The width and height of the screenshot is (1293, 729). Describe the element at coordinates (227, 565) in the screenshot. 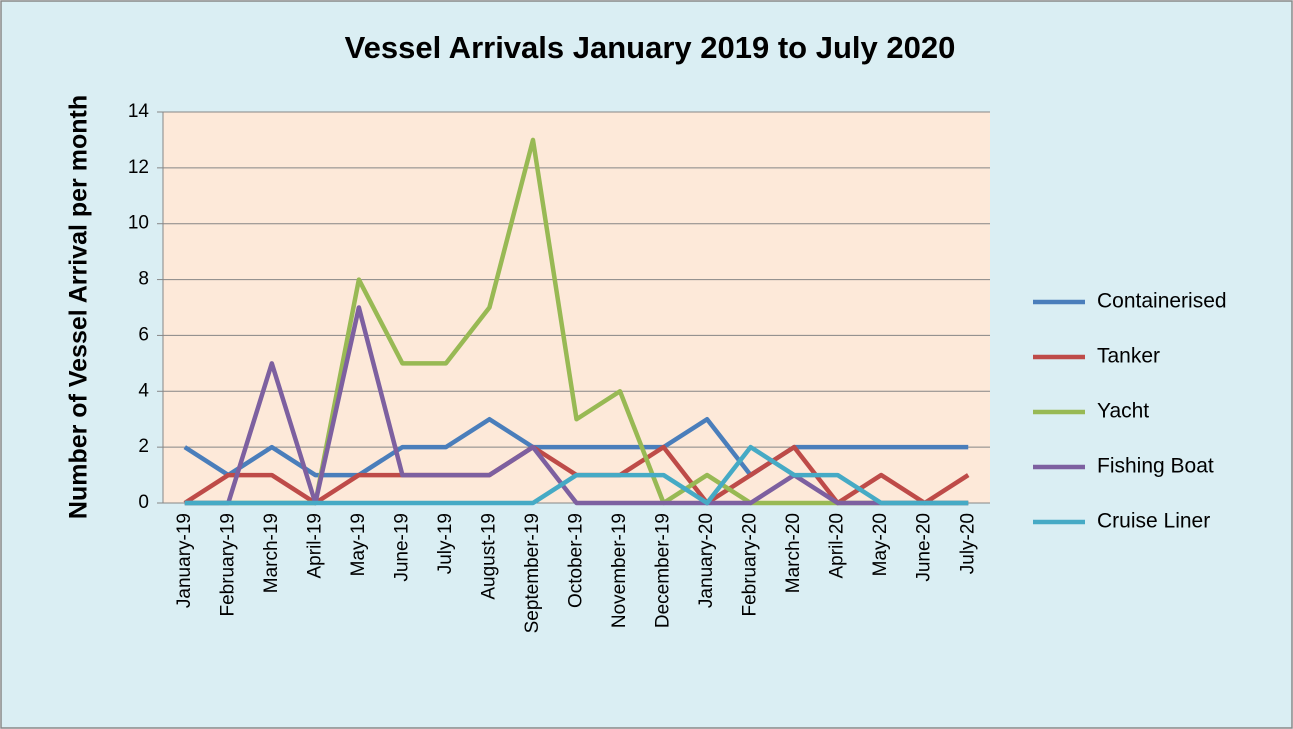

I see `x-tick-label: February-19` at that location.